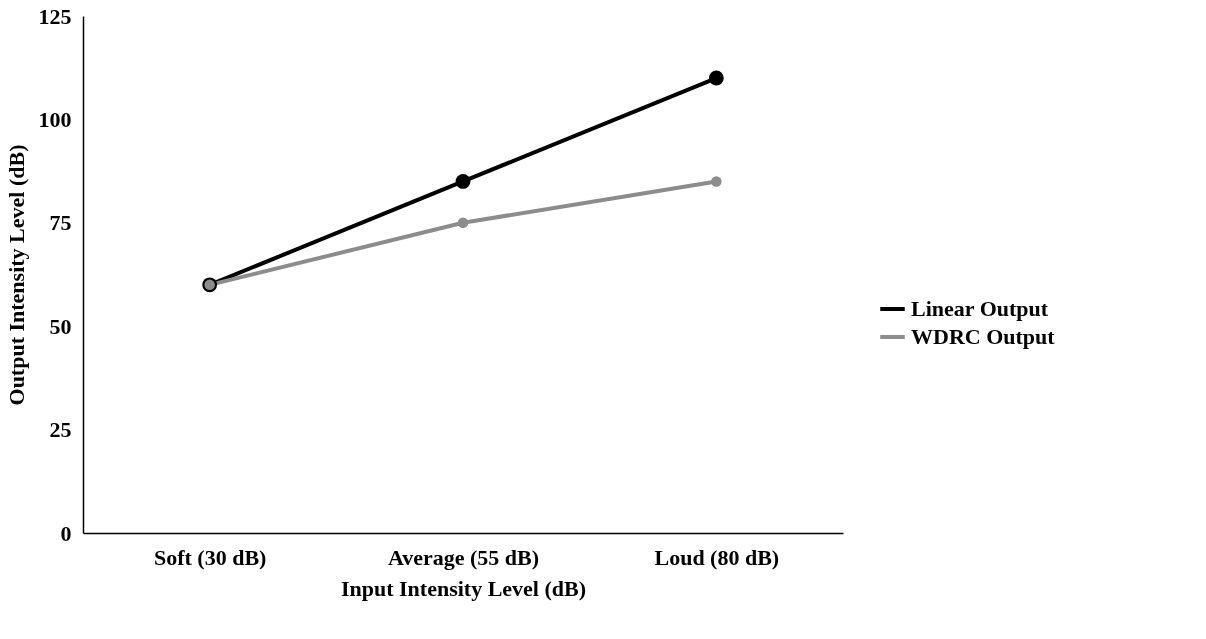 The width and height of the screenshot is (1206, 639). Describe the element at coordinates (210, 557) in the screenshot. I see `x-tick-label: Soft (30 dB)` at that location.